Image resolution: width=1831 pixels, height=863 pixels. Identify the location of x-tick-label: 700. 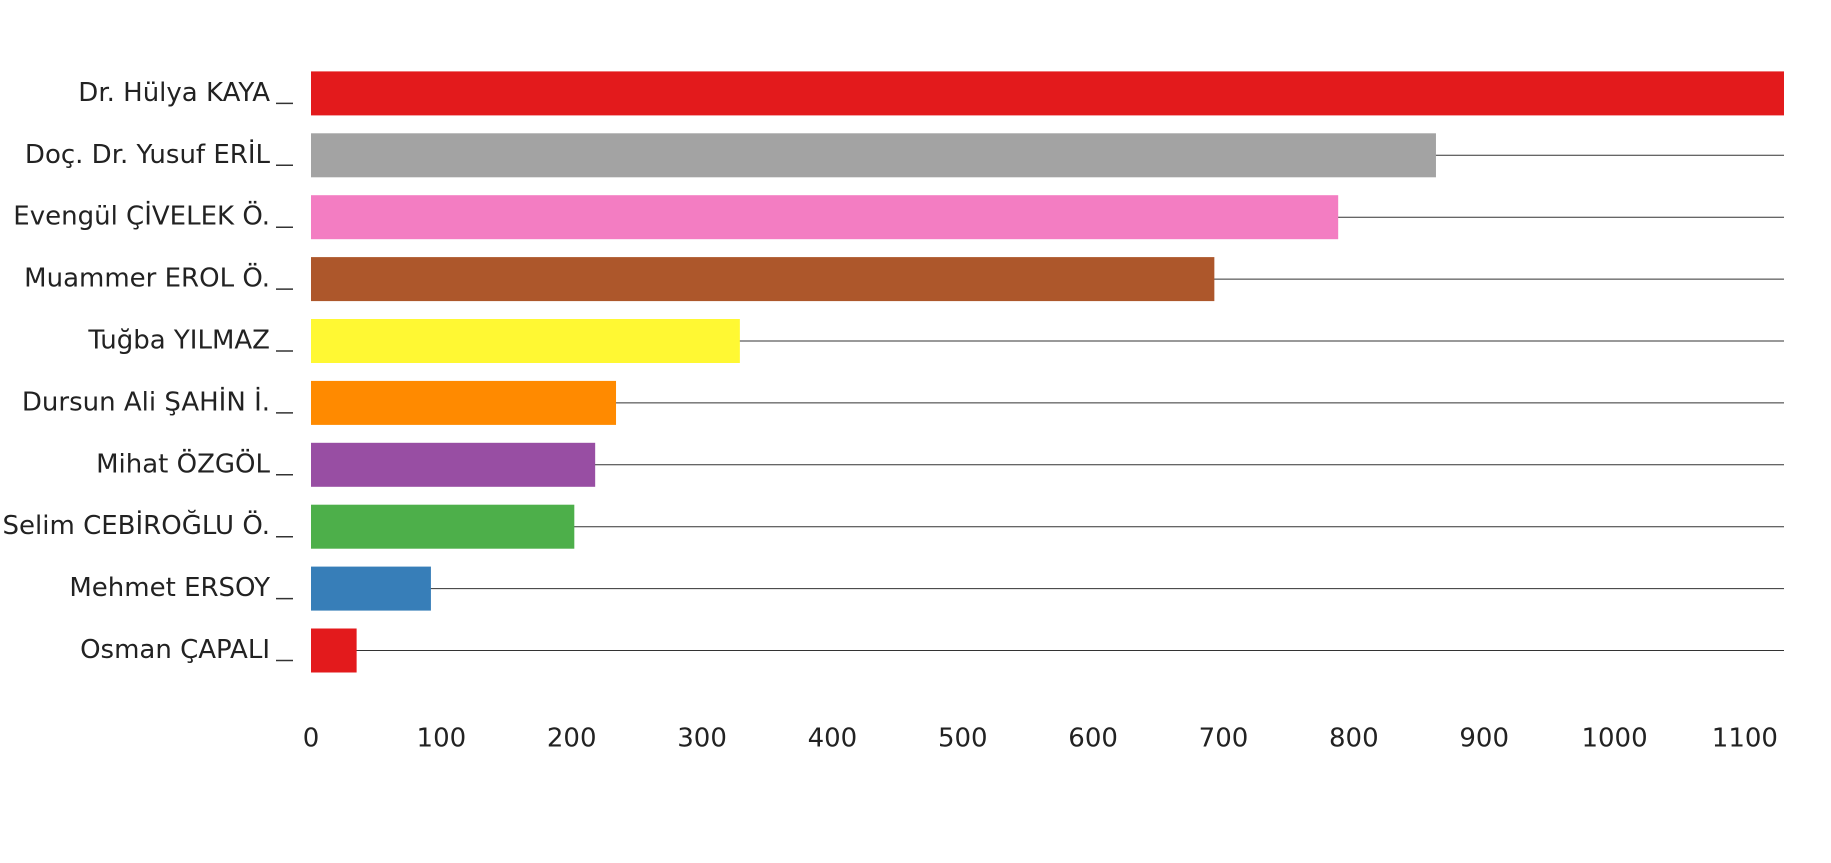
(1224, 739).